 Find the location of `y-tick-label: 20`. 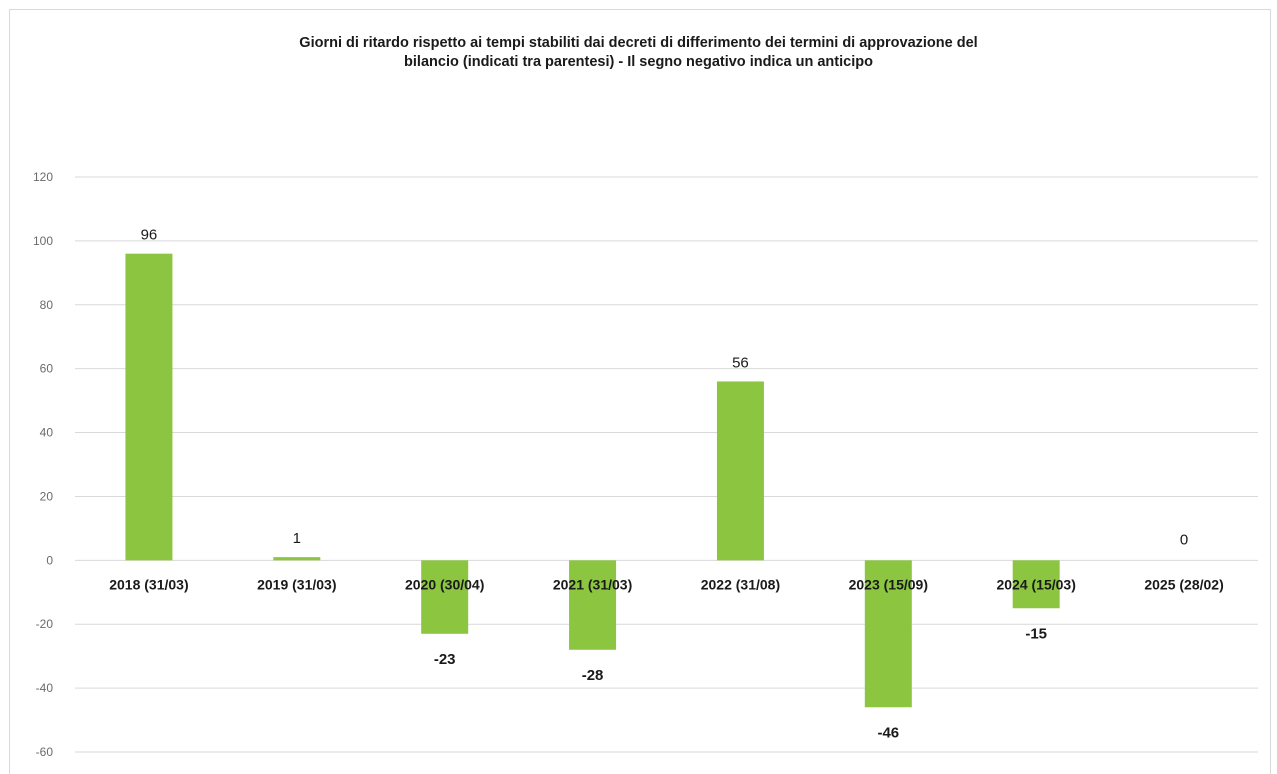

y-tick-label: 20 is located at coordinates (47, 496).